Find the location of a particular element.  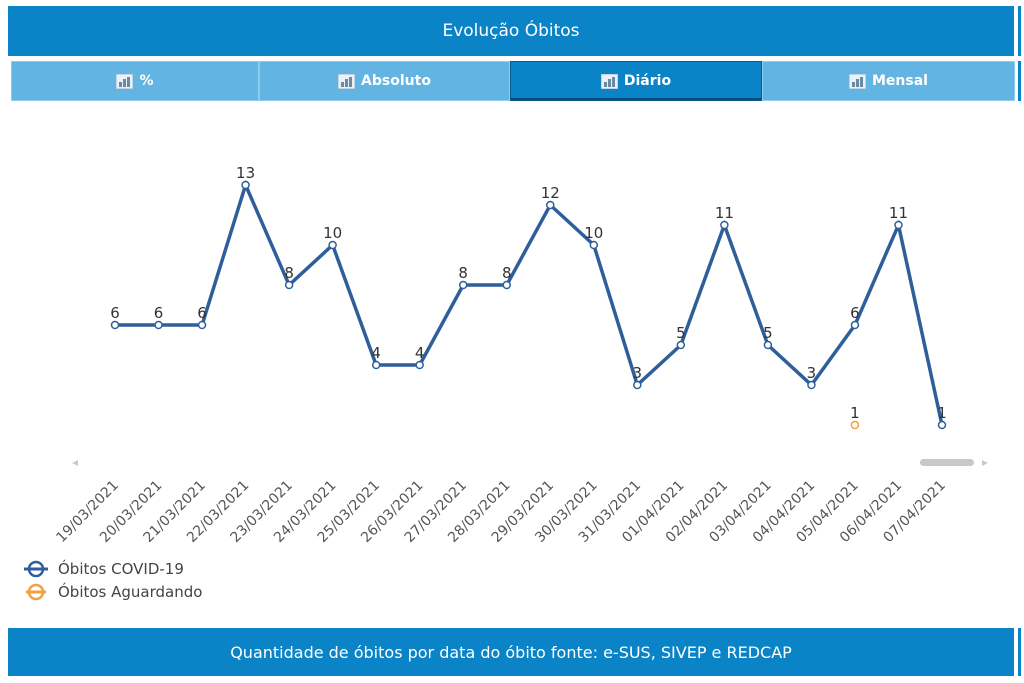

scroll-left-arrow is located at coordinates (75, 463).